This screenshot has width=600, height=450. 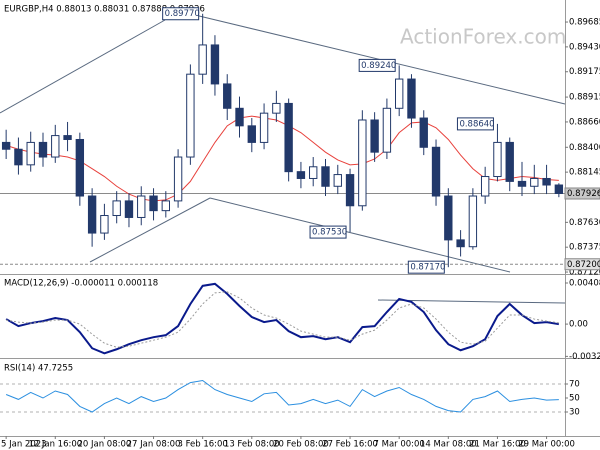 I want to click on x-tick-label: 27 Feb 16:00, so click(x=350, y=445).